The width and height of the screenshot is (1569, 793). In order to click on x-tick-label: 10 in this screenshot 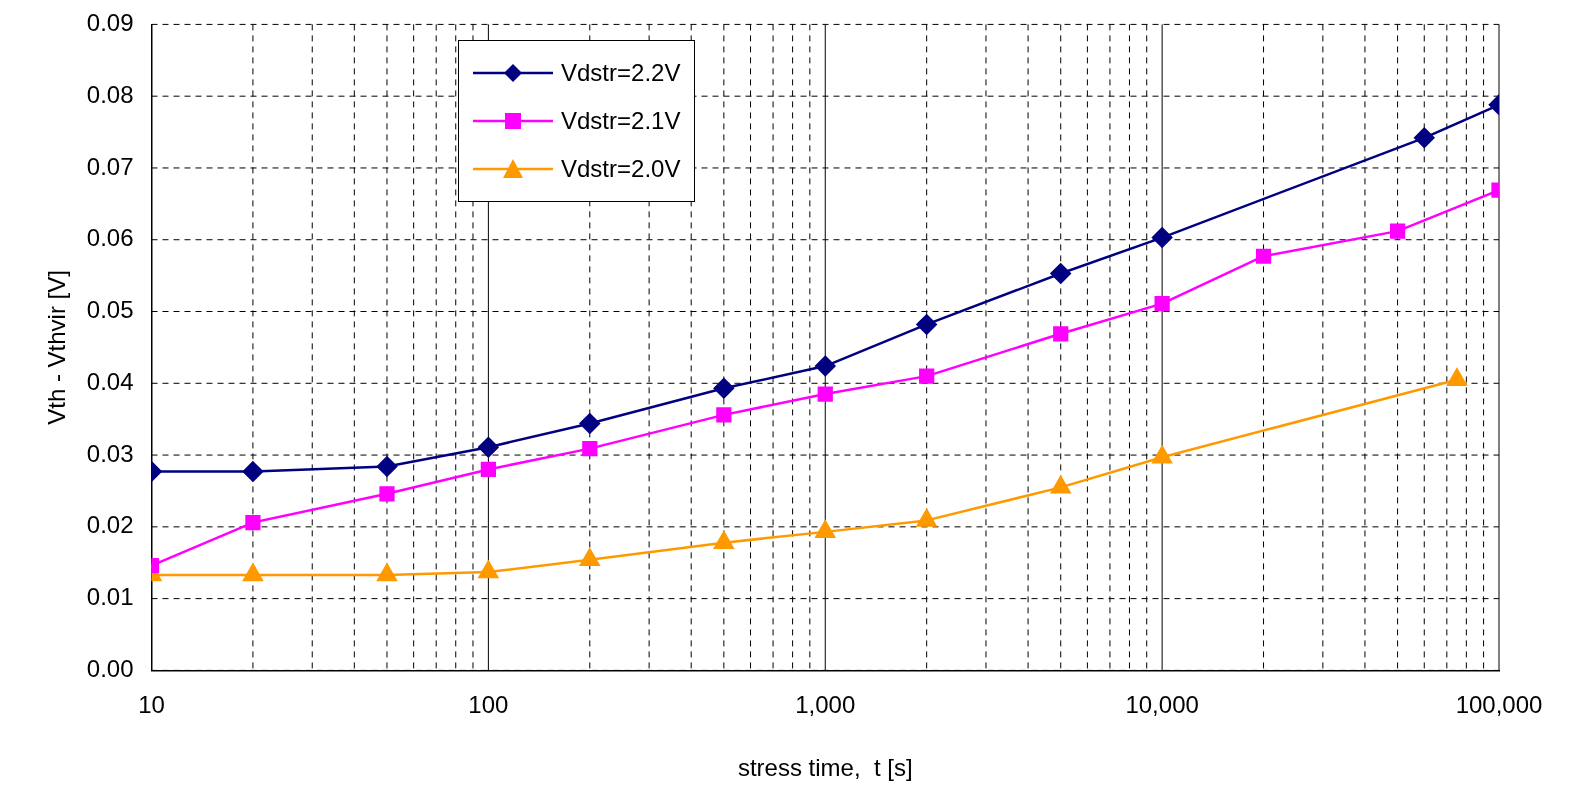, I will do `click(151, 705)`.